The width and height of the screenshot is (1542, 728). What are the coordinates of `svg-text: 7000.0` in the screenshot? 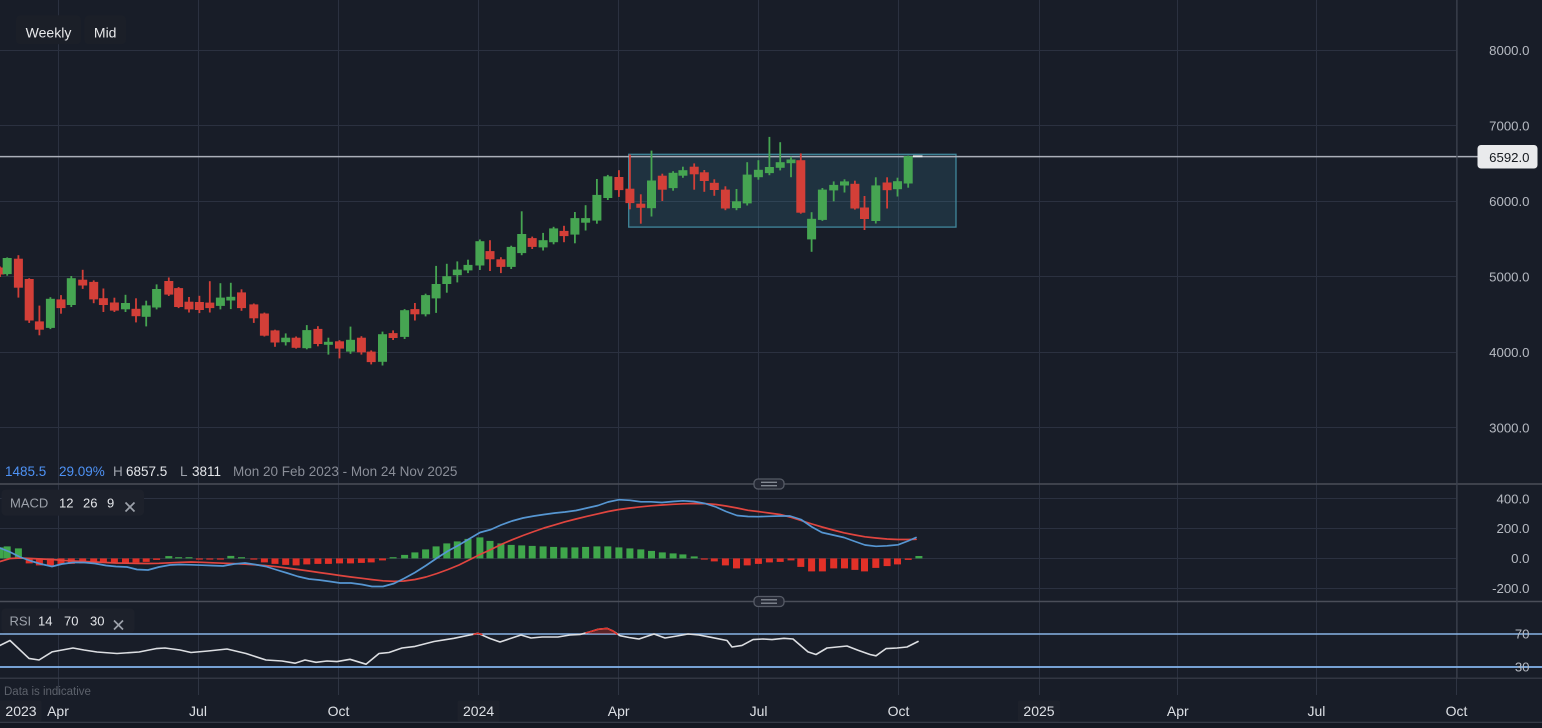 It's located at (1509, 125).